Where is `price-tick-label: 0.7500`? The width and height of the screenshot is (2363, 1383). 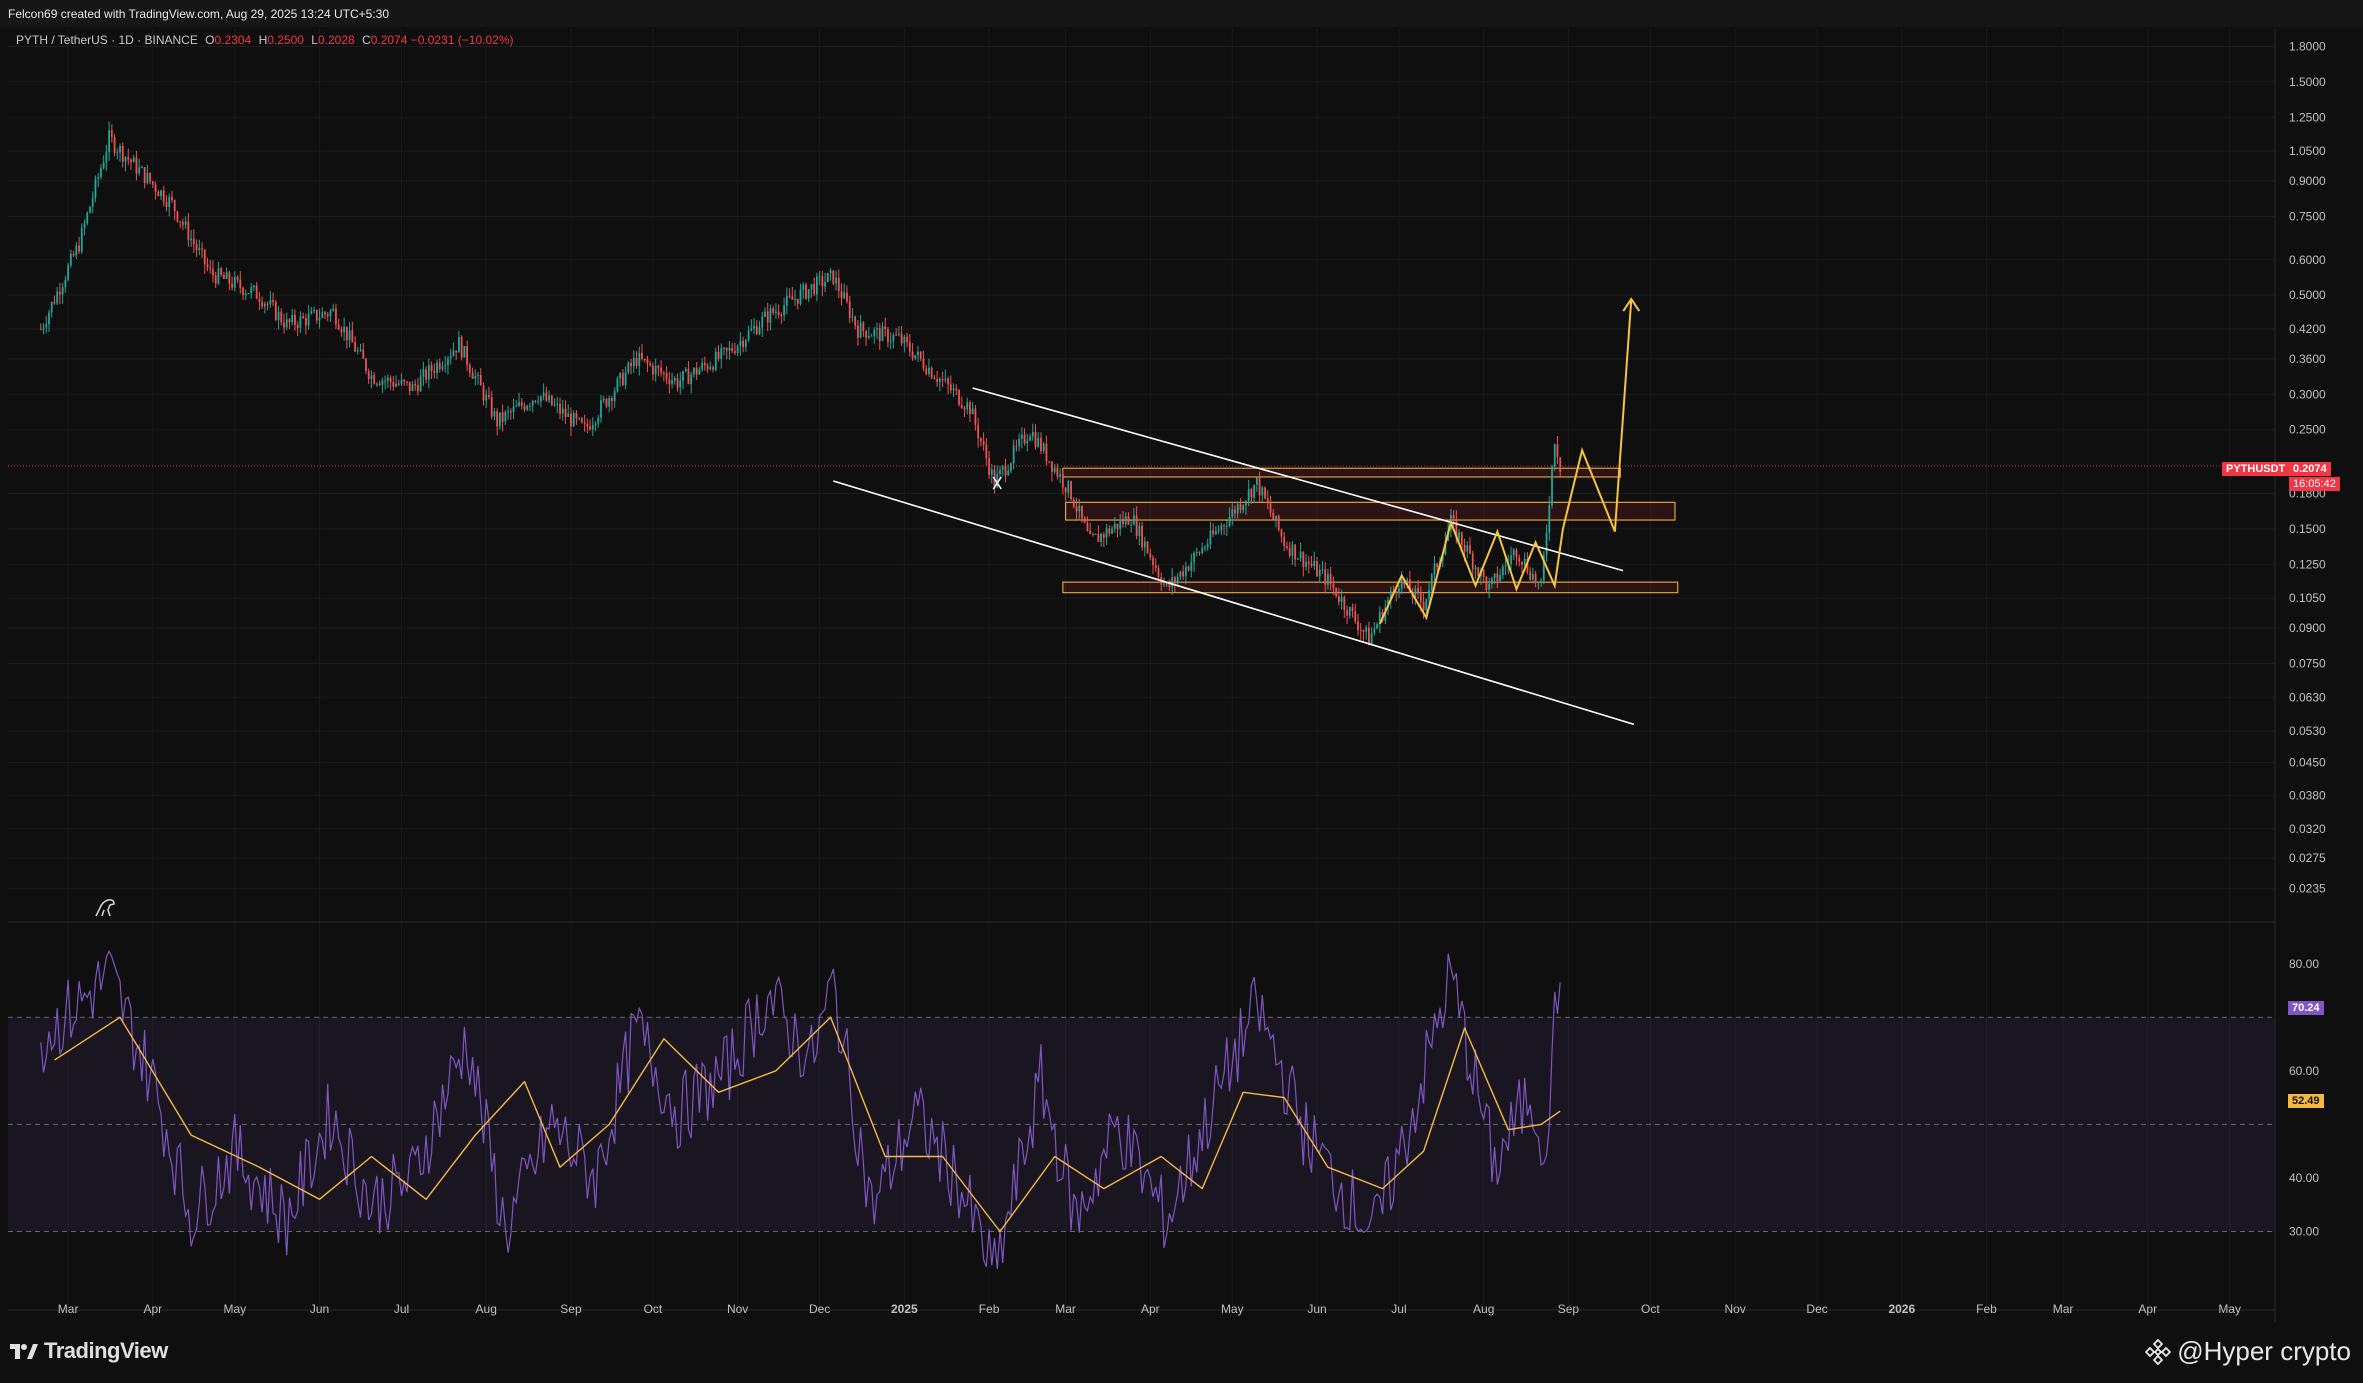 price-tick-label: 0.7500 is located at coordinates (2307, 216).